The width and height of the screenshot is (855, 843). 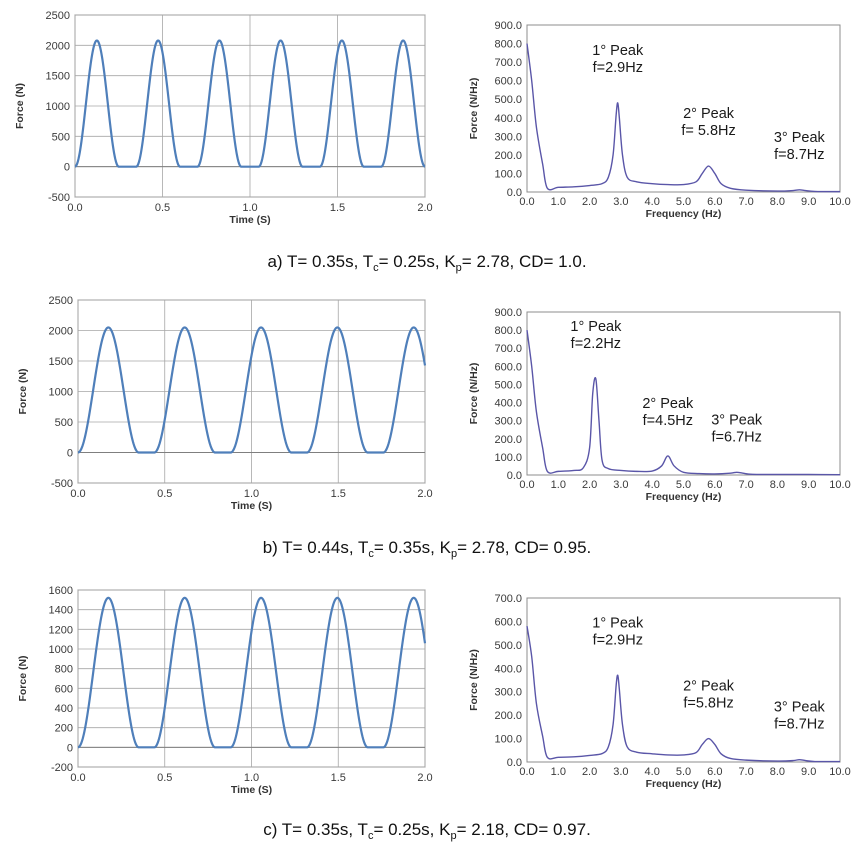 I want to click on y-tick-label: 800.0, so click(x=508, y=331).